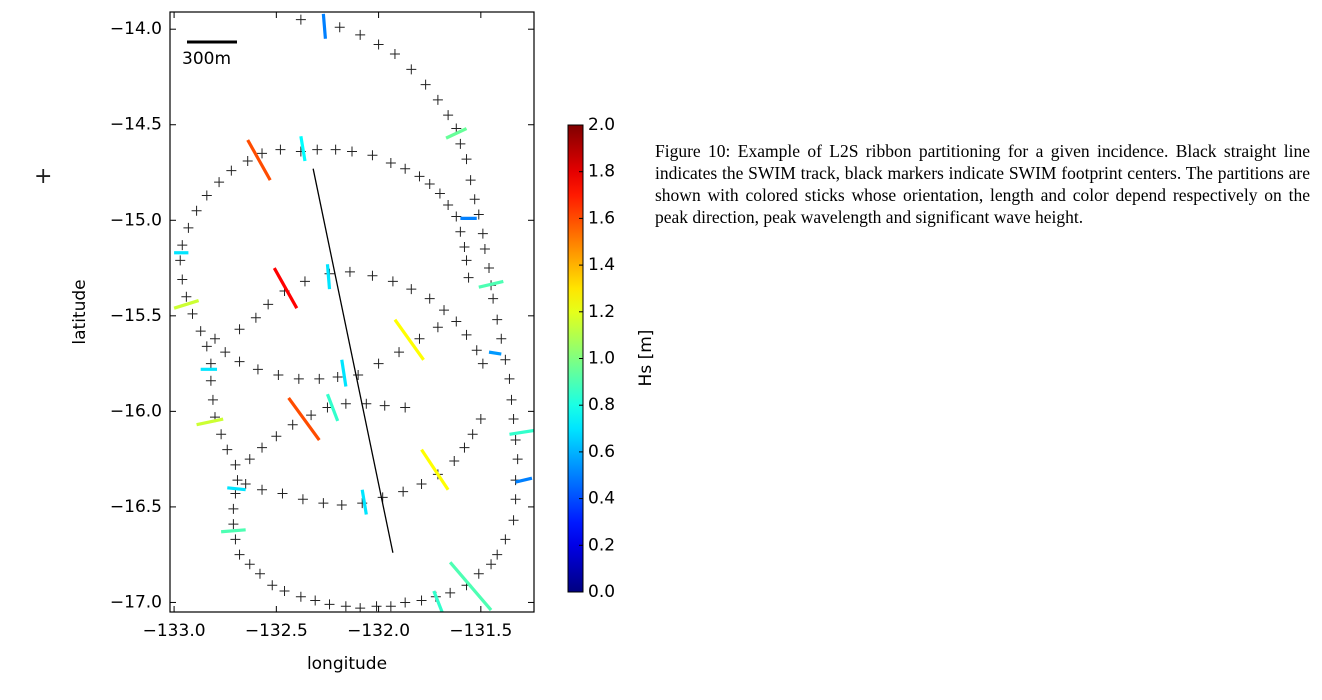 The image size is (1322, 700). What do you see at coordinates (646, 358) in the screenshot?
I see `colorbar-label: Hs [m]` at bounding box center [646, 358].